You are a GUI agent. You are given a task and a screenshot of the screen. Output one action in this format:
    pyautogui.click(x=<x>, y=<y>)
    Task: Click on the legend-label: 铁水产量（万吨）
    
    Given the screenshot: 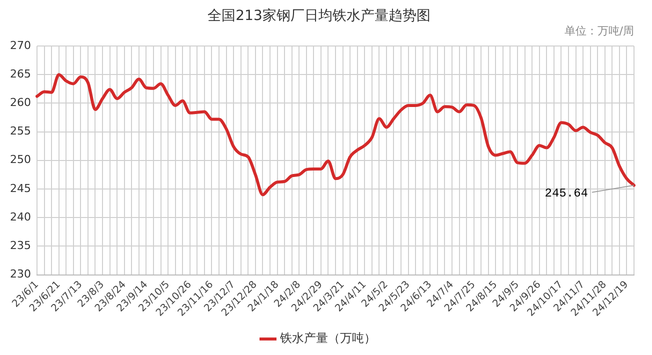 What is the action you would take?
    pyautogui.click(x=327, y=338)
    